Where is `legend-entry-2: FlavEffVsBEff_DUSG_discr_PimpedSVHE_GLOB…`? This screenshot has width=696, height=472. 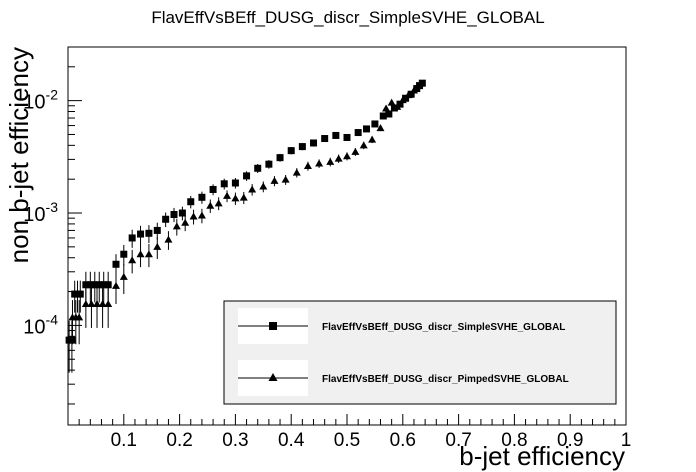 legend-entry-2: FlavEffVsBEff_DUSG_discr_PimpedSVHE_GLOB… is located at coordinates (445, 379).